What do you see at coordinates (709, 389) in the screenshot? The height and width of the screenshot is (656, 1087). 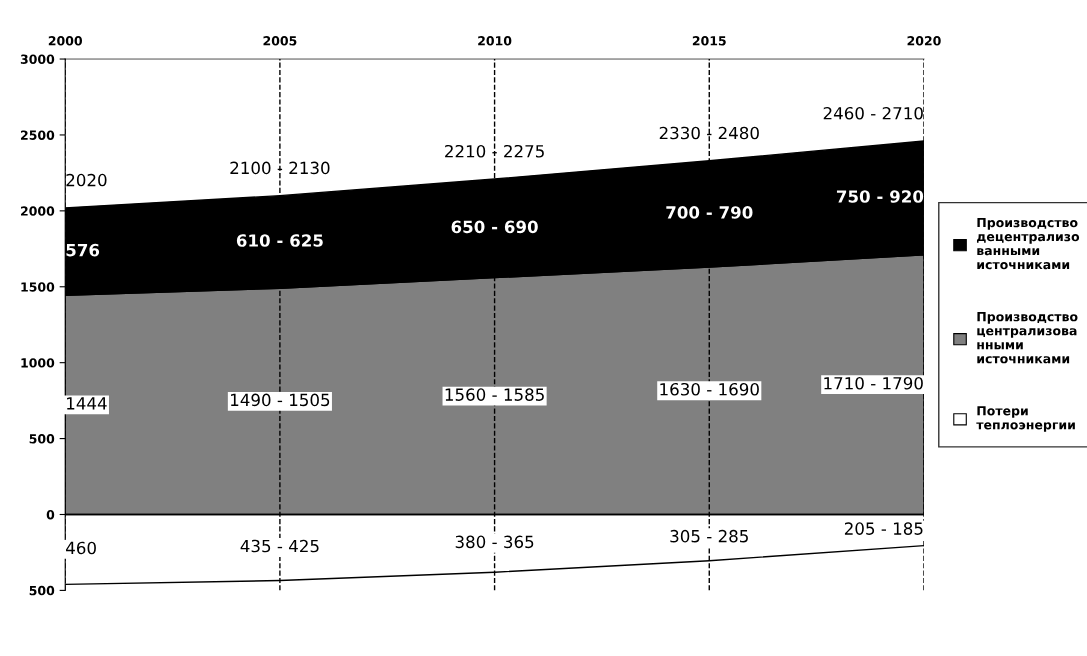 I see `annotation: 1630 - 1690` at bounding box center [709, 389].